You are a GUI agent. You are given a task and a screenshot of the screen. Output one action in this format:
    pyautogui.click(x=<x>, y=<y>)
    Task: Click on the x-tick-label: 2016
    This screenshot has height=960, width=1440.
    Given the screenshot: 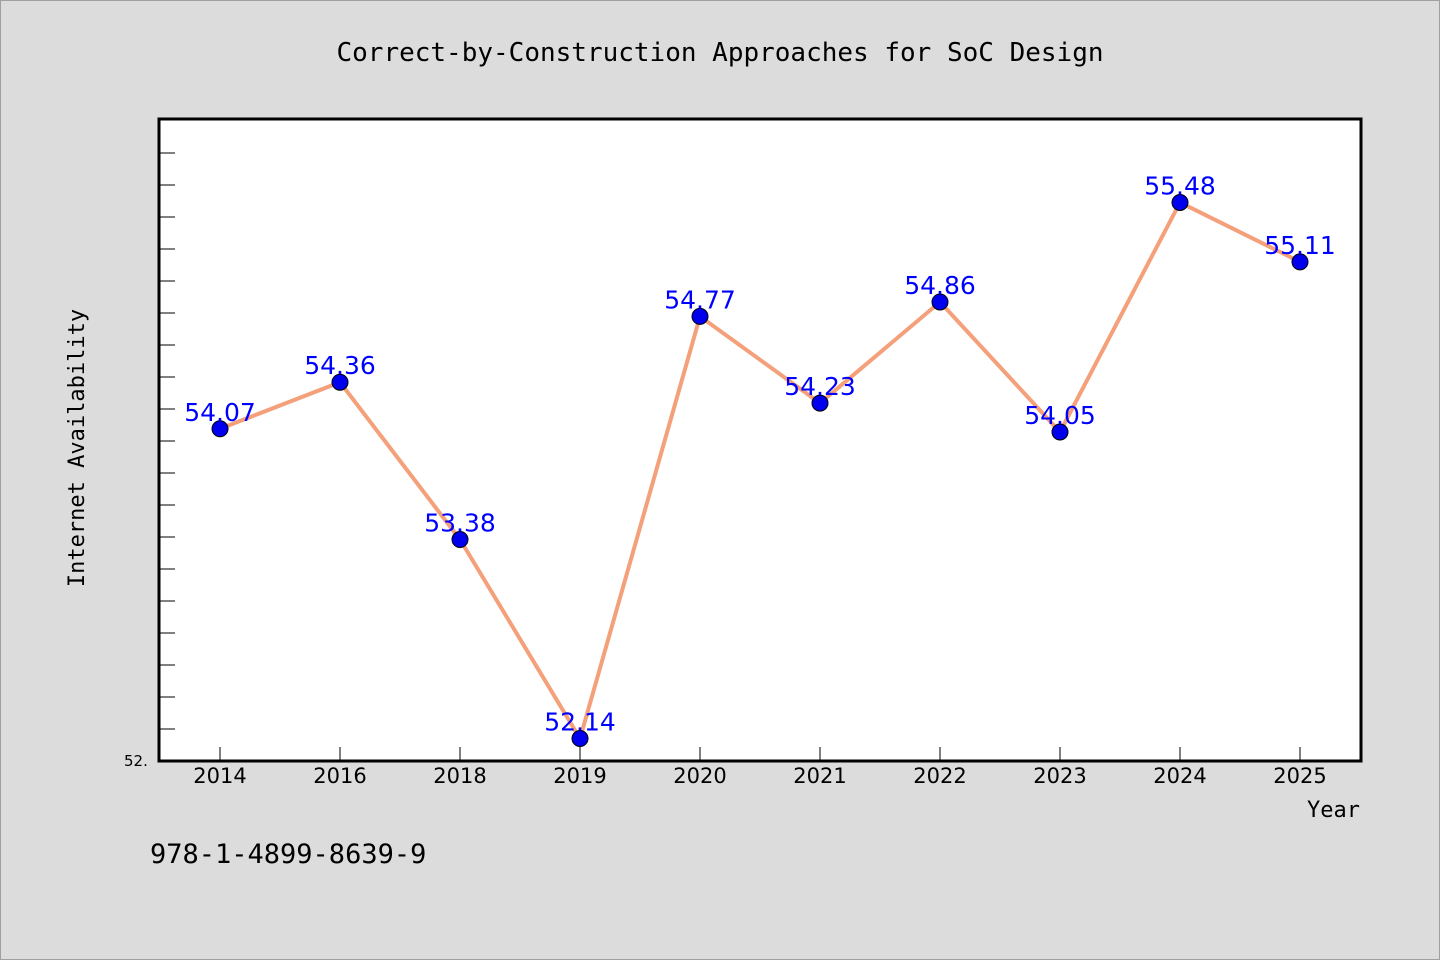 What is the action you would take?
    pyautogui.click(x=339, y=776)
    